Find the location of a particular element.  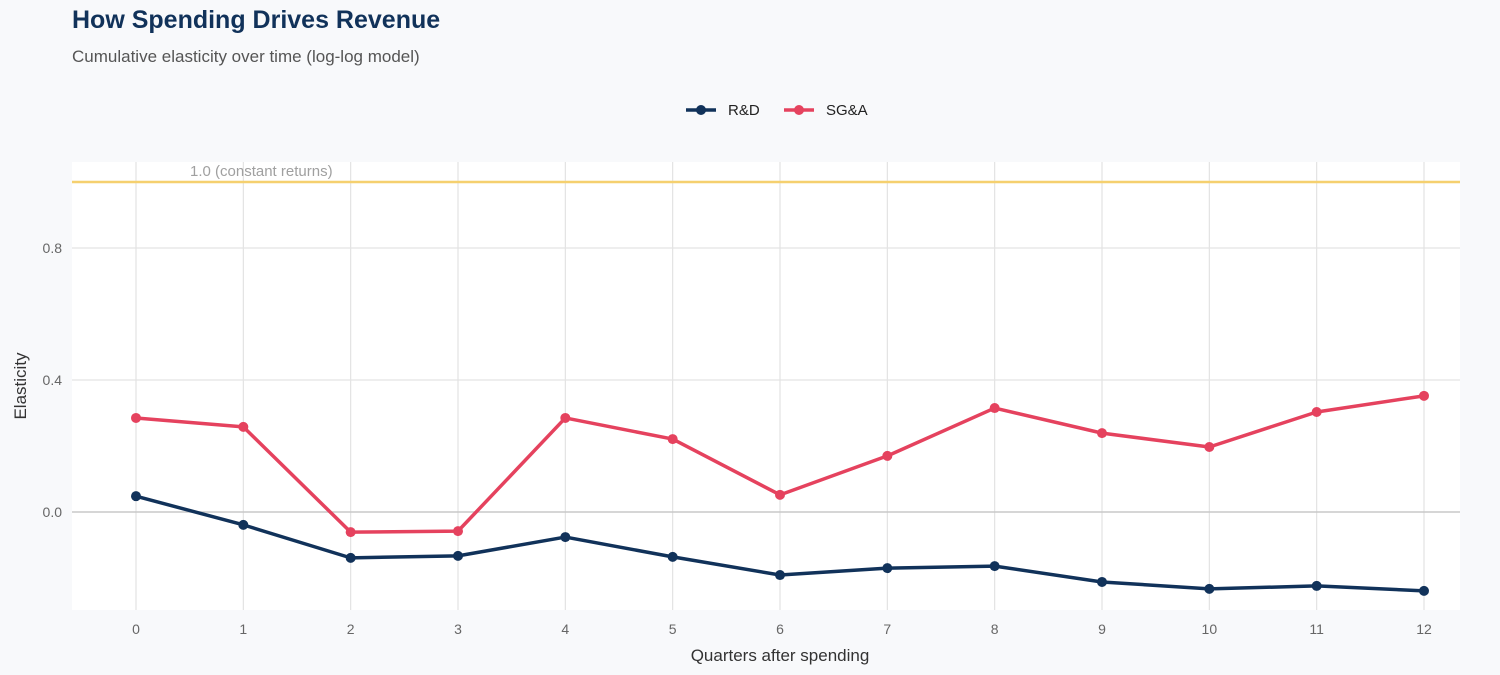

reference-line-label: 1.0 (constant returns) is located at coordinates (261, 171).